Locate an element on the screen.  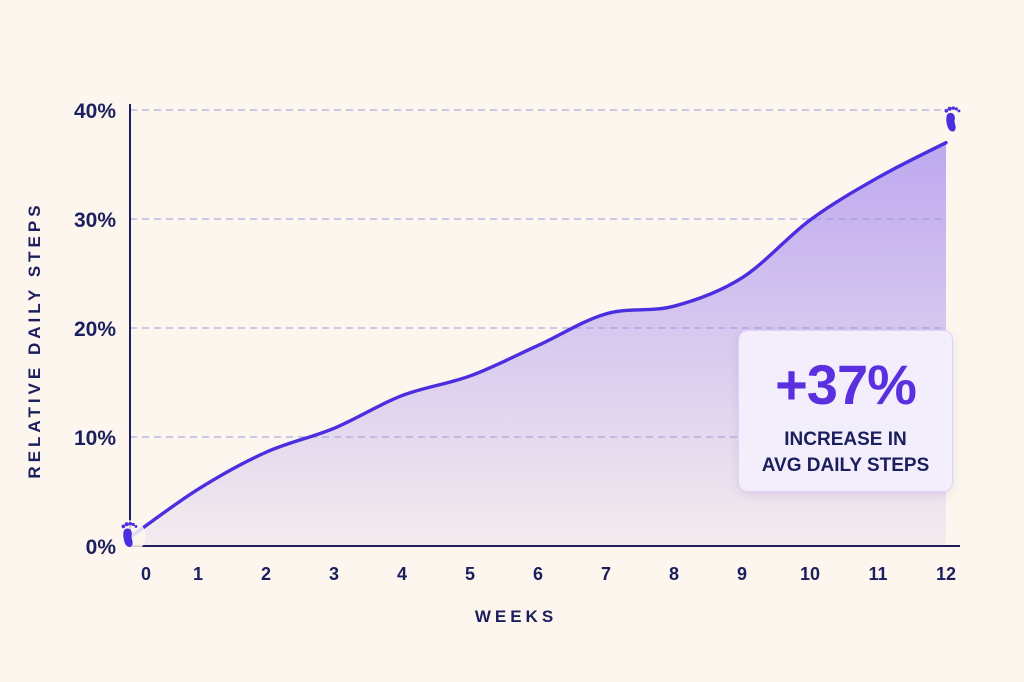
y-tick-label: 0% is located at coordinates (101, 547).